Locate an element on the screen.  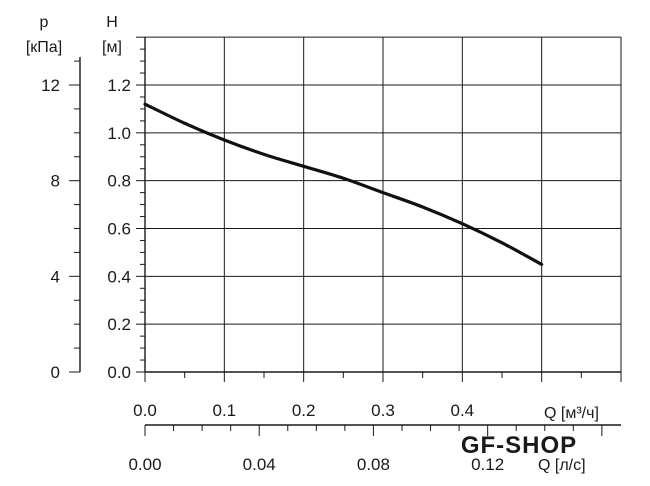
h-tick-label: 0.2 is located at coordinates (119, 324).